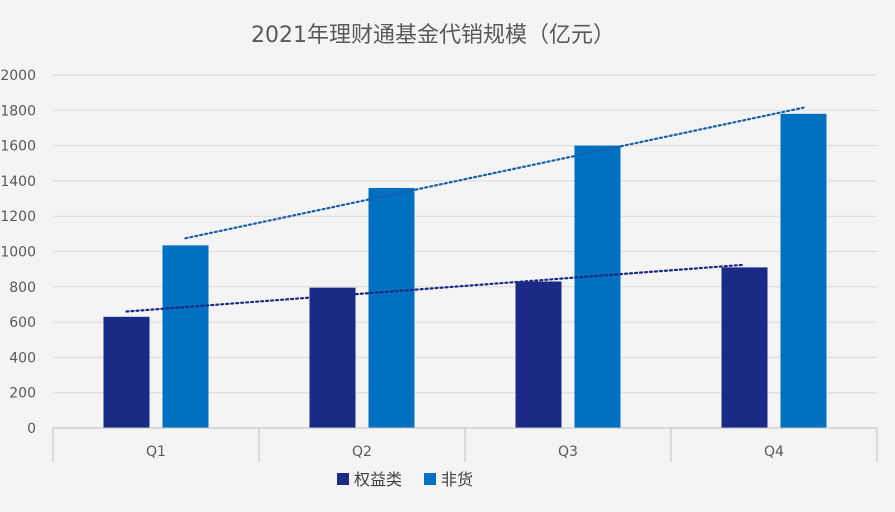 The width and height of the screenshot is (895, 512). Describe the element at coordinates (457, 479) in the screenshot. I see `legend-label: 非货` at that location.